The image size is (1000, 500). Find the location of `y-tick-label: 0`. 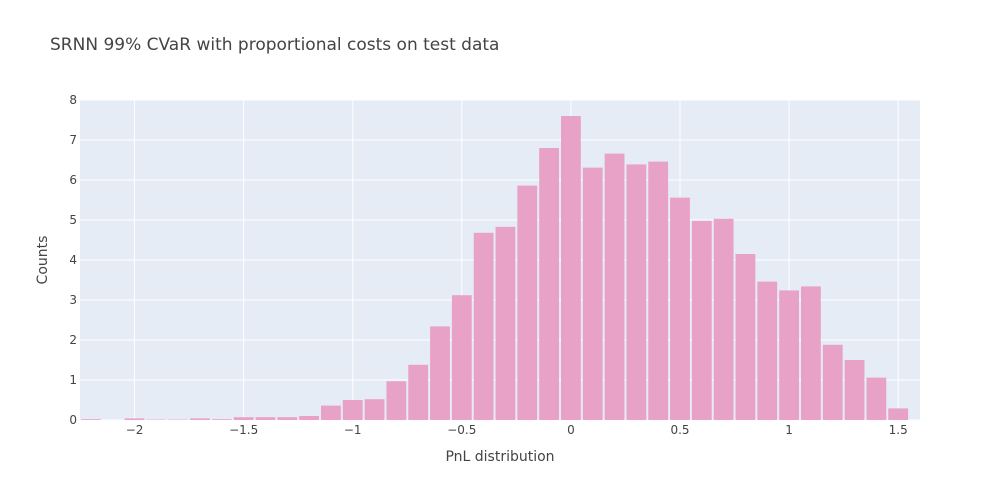

y-tick-label: 0 is located at coordinates (73, 420).